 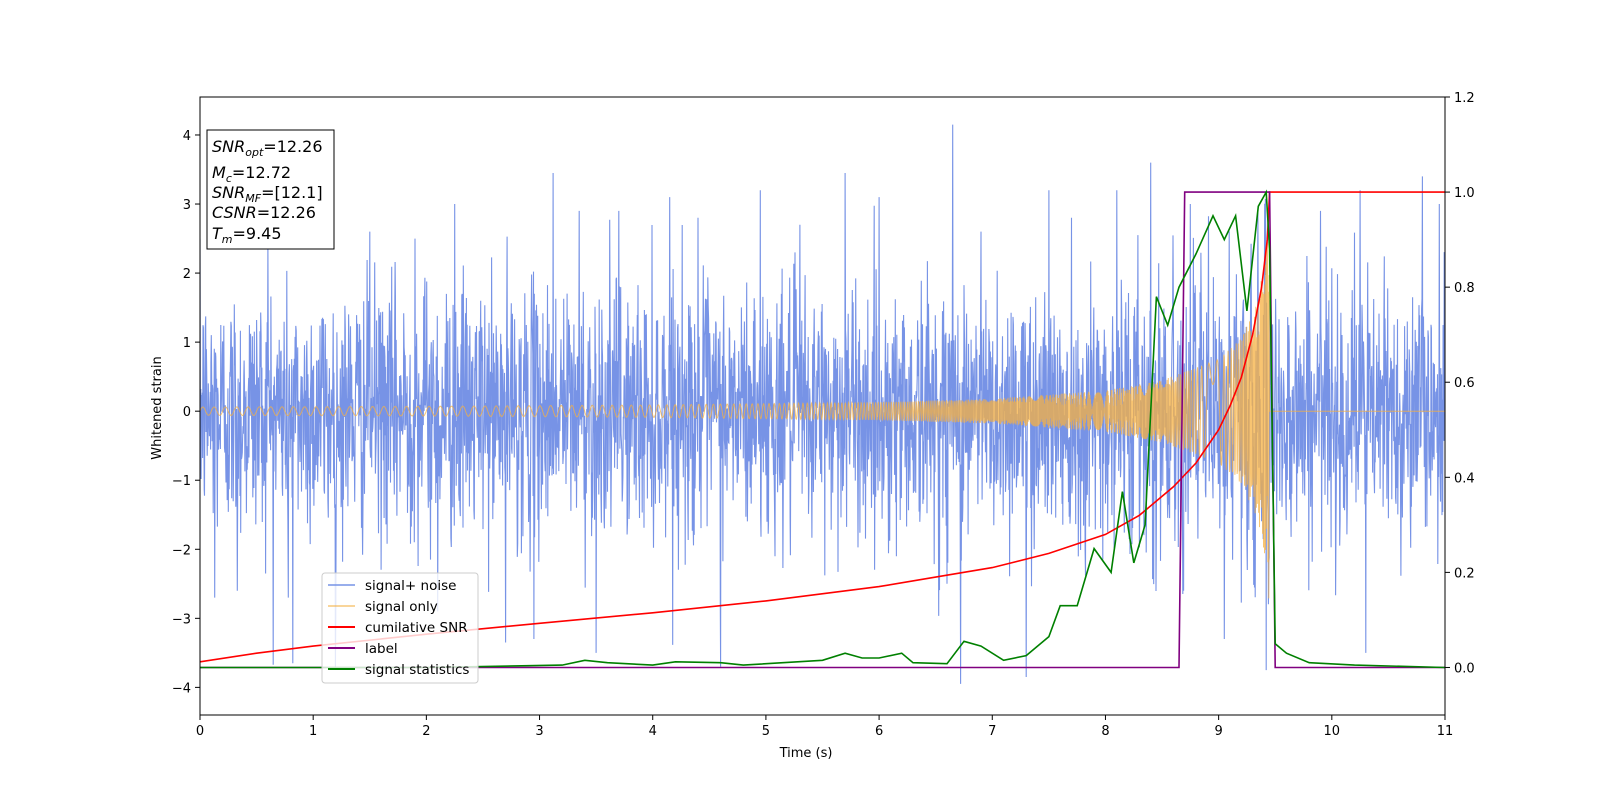 What do you see at coordinates (539, 731) in the screenshot?
I see `x-tick-label: 3` at bounding box center [539, 731].